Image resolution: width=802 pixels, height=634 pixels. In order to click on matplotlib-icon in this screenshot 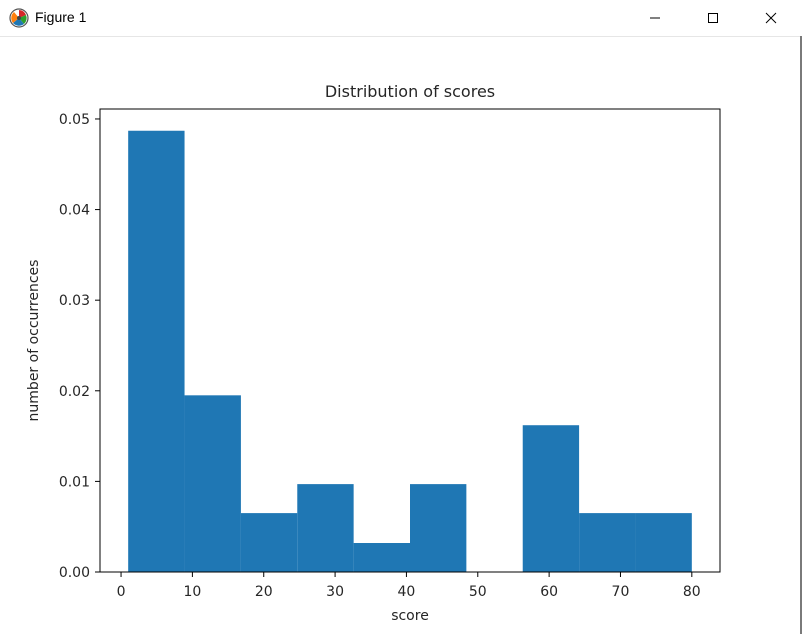, I will do `click(19, 18)`.